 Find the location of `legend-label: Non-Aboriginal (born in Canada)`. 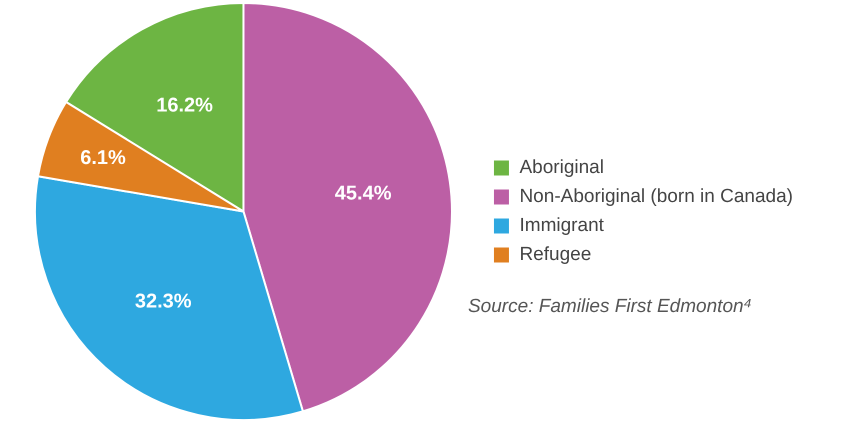

legend-label: Non-Aboriginal (born in Canada) is located at coordinates (656, 197).